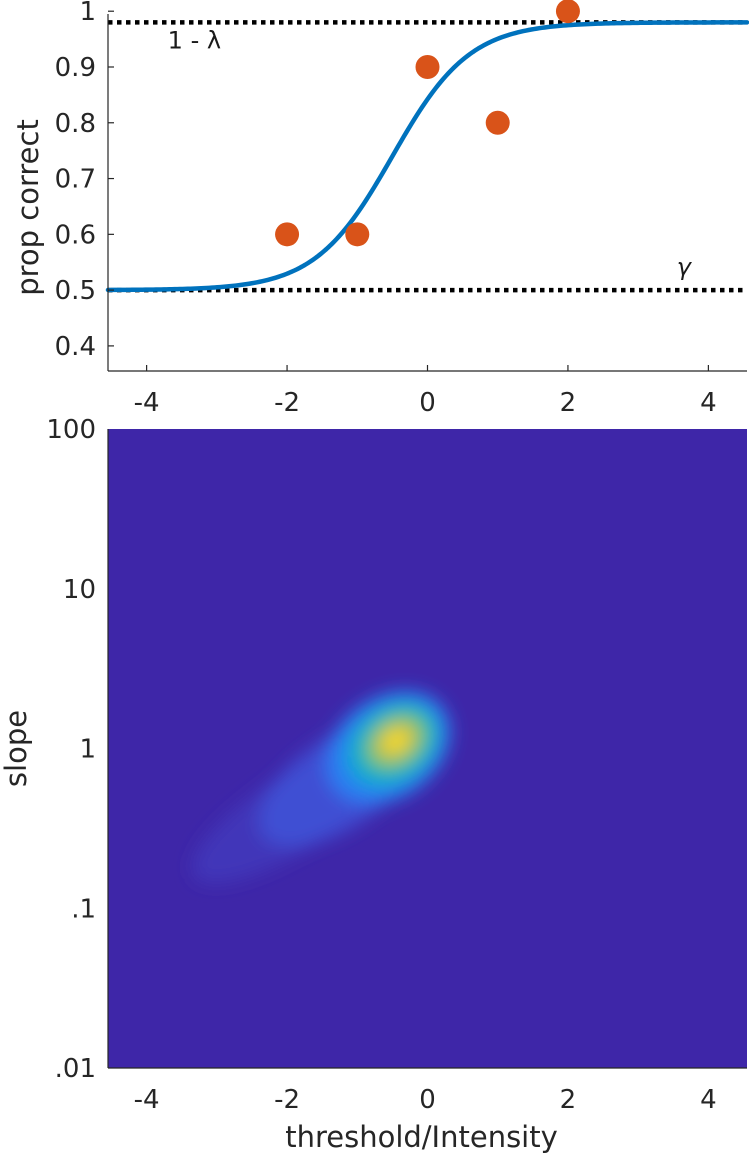 The image size is (749, 1155). Describe the element at coordinates (396, 741) in the screenshot. I see `posterior-contour` at that location.